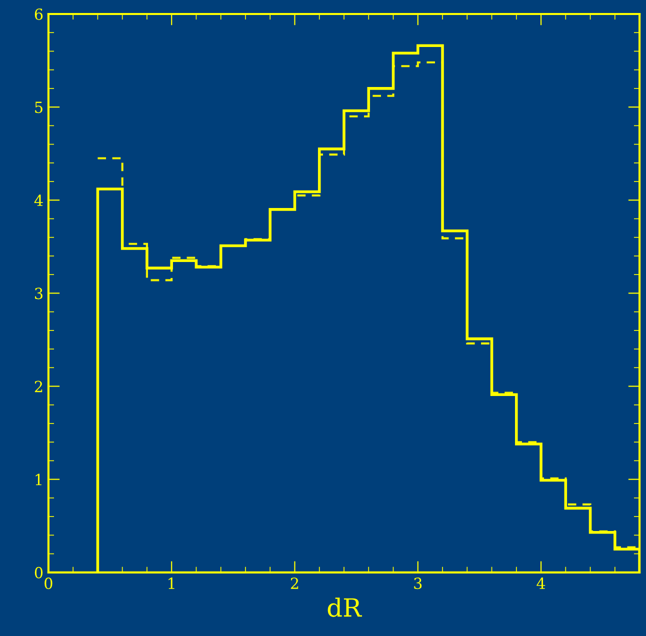 The width and height of the screenshot is (646, 636). What do you see at coordinates (38, 200) in the screenshot?
I see `y-tick-label: 4` at bounding box center [38, 200].